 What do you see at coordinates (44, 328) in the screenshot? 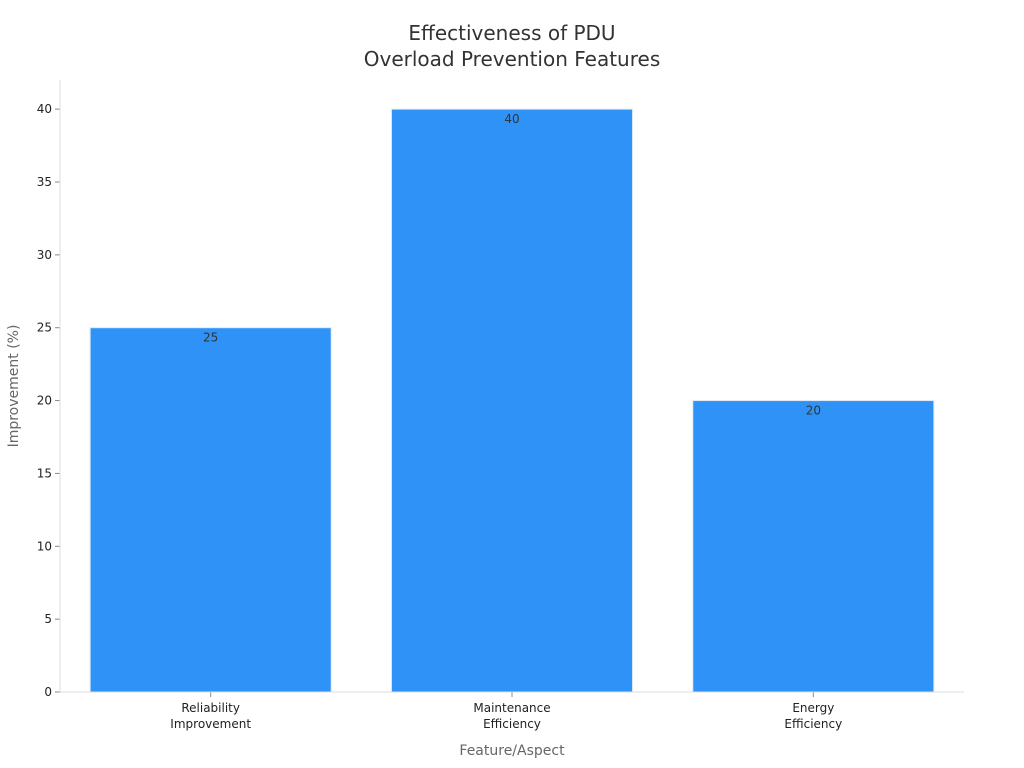
I see `y-tick-label: 25` at bounding box center [44, 328].